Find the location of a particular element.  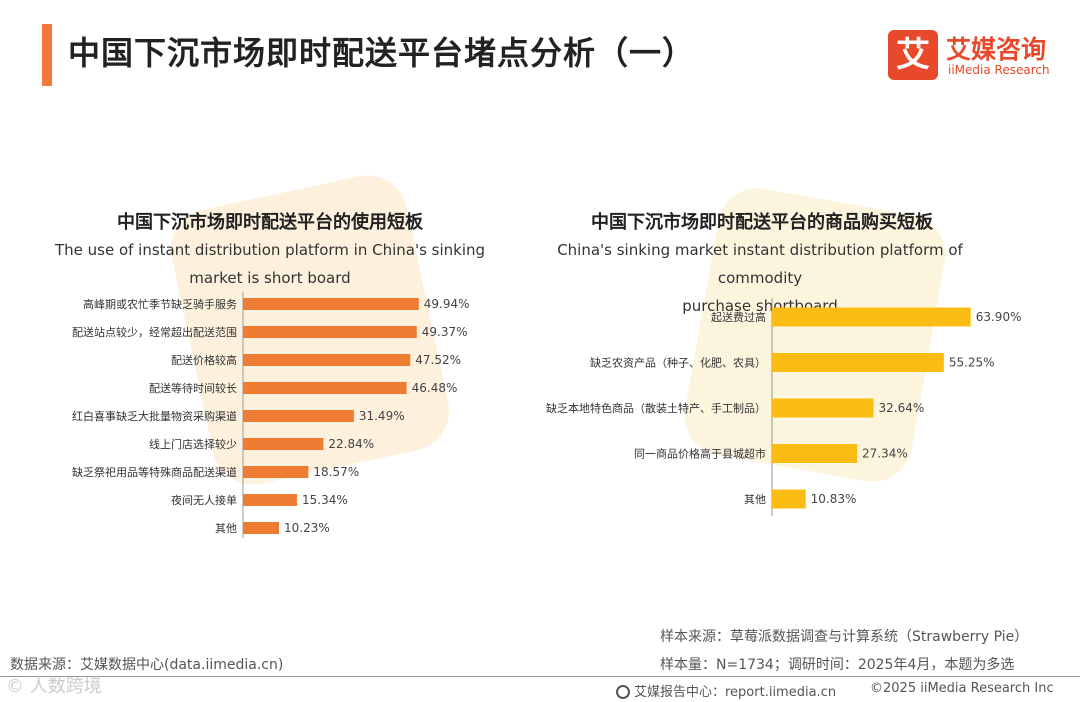

category-label: 缺乏农资产品（种子、化肥、农具） is located at coordinates (678, 363).